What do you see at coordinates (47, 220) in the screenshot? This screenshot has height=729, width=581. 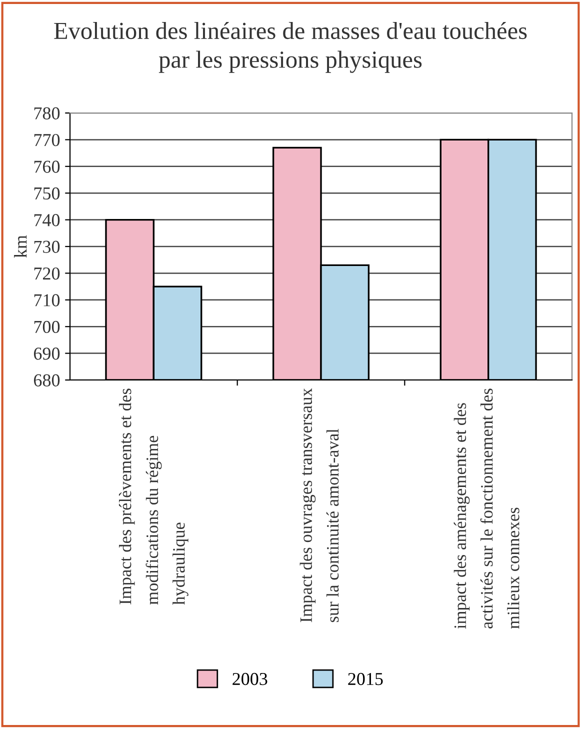 I see `y-tick-label: 740` at bounding box center [47, 220].